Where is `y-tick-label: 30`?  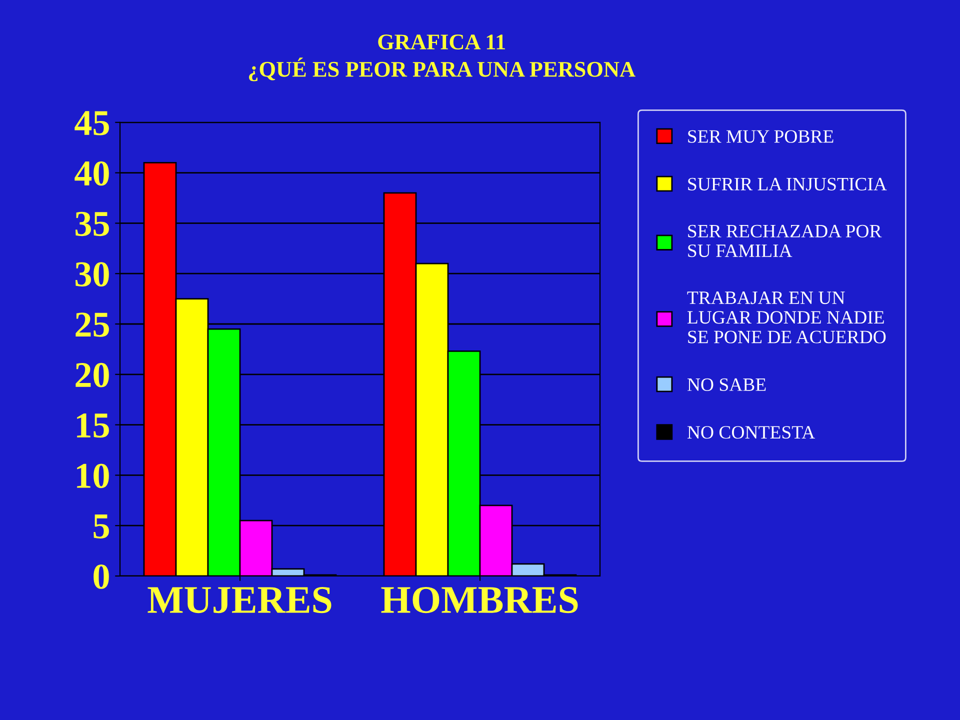 y-tick-label: 30 is located at coordinates (92, 274).